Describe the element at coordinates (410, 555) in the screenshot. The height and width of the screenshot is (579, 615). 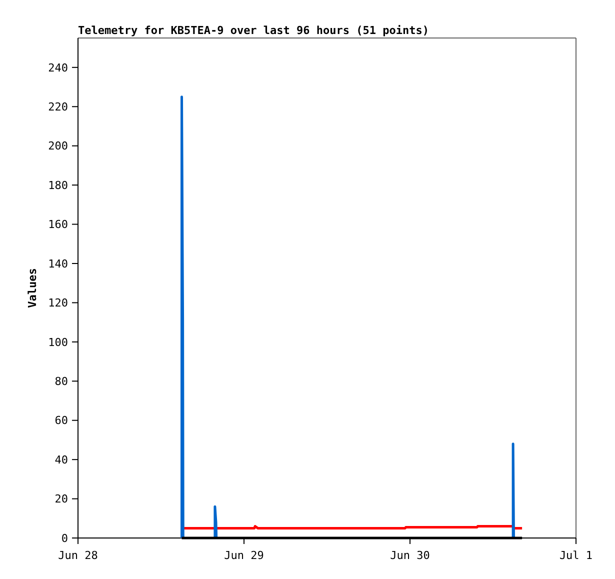
I see `x-tick-label: Jun 30` at that location.